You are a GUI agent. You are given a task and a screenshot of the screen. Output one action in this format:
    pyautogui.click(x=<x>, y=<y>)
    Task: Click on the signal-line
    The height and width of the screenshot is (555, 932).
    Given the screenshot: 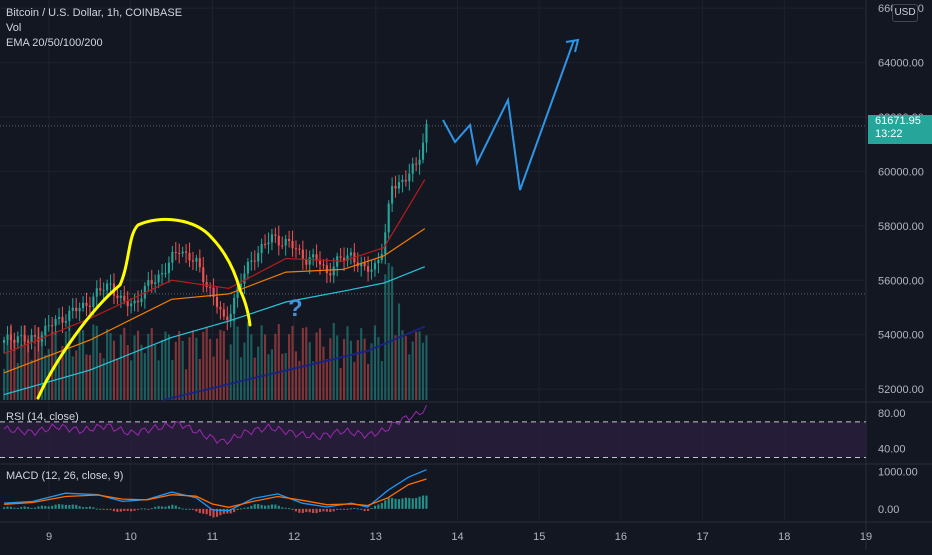 What is the action you would take?
    pyautogui.click(x=215, y=493)
    